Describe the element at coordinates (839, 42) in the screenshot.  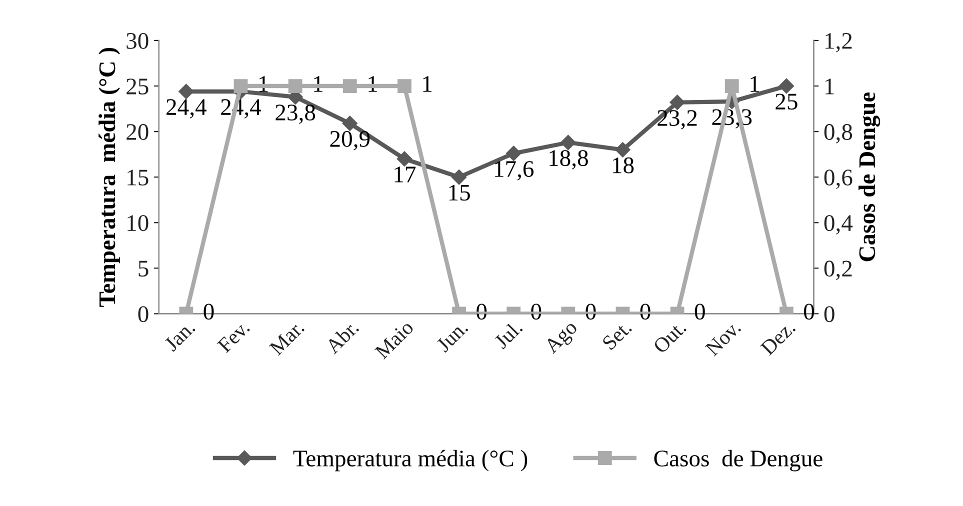
I see `y2-tick-label: 1,2` at that location.